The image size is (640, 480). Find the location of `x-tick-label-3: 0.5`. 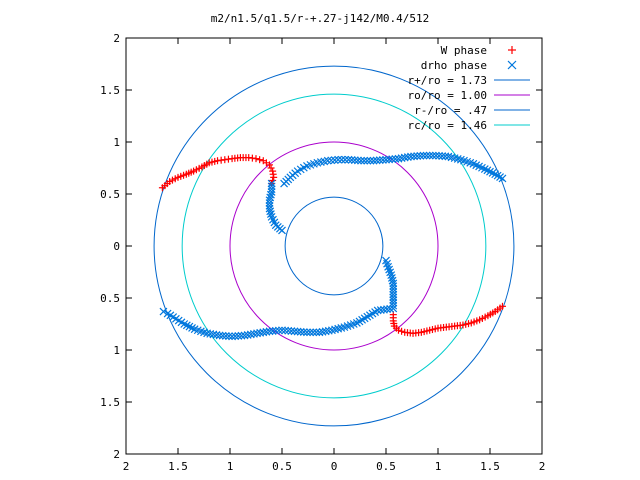

x-tick-label-3: 0.5 is located at coordinates (282, 466).